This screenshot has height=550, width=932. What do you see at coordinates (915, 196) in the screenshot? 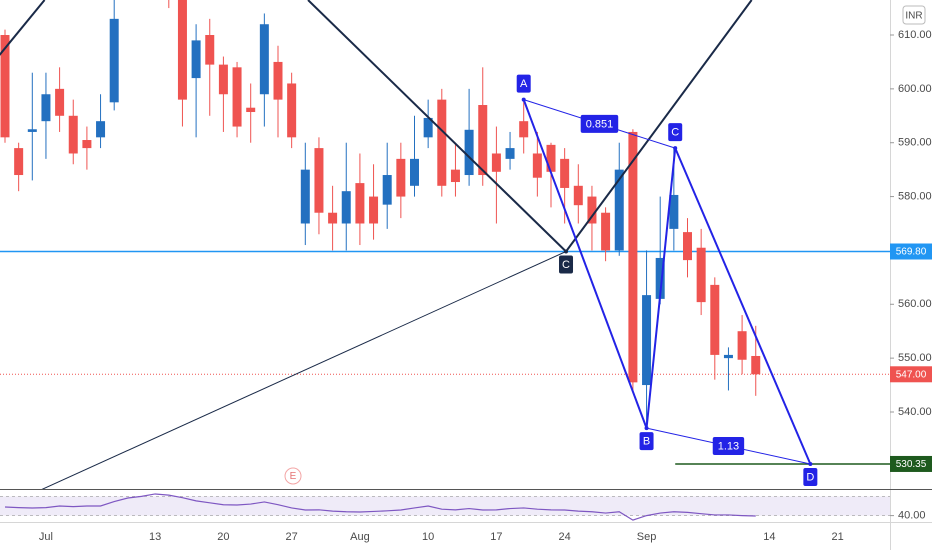
I see `y-tick-label: 580.00` at bounding box center [915, 196].